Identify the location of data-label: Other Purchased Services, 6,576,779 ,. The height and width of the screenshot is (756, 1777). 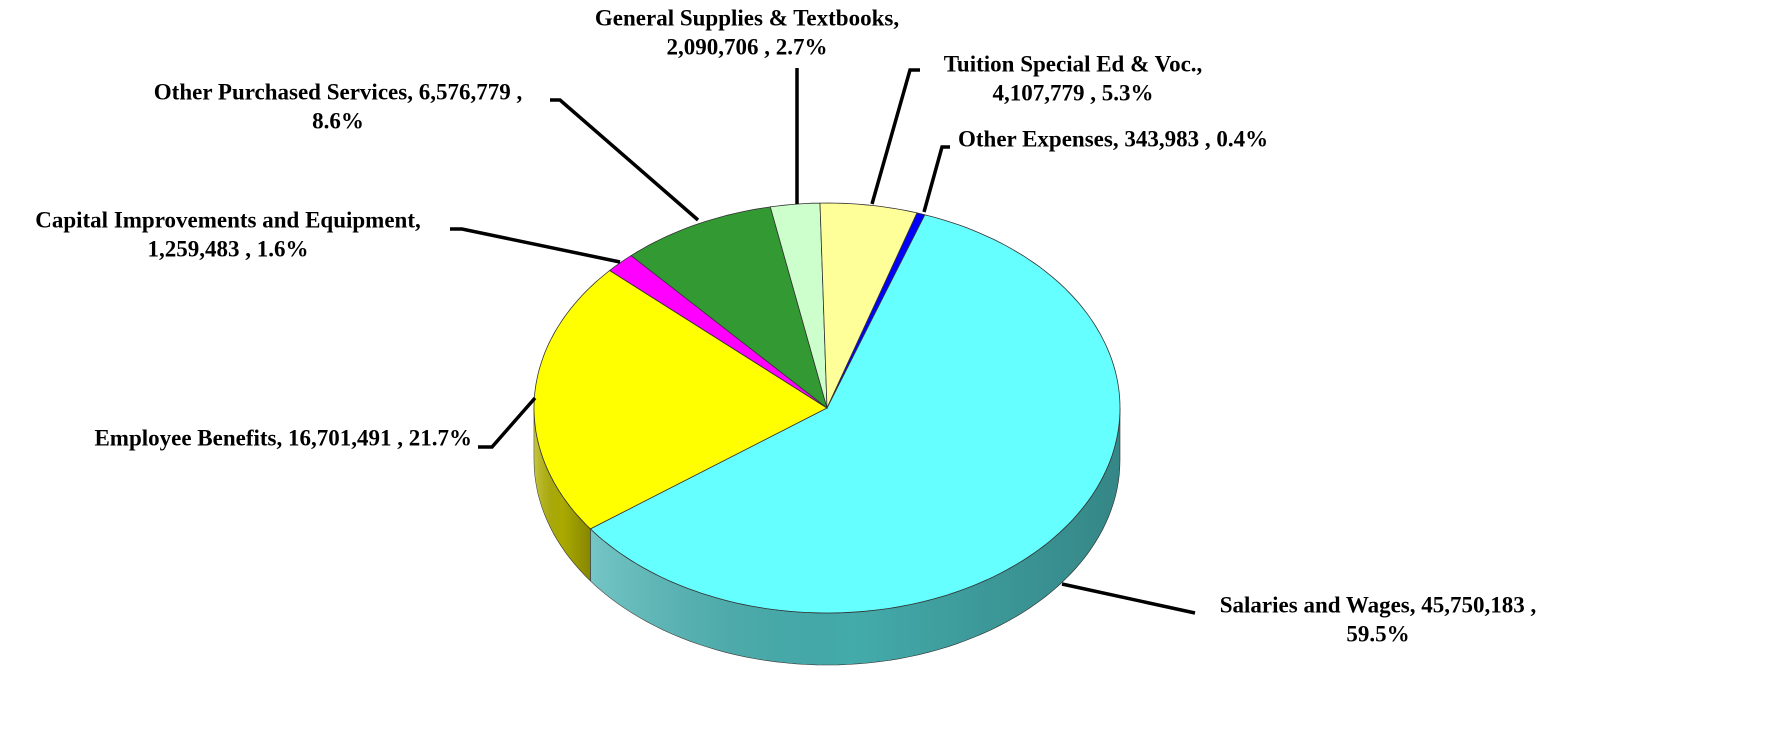
(338, 91).